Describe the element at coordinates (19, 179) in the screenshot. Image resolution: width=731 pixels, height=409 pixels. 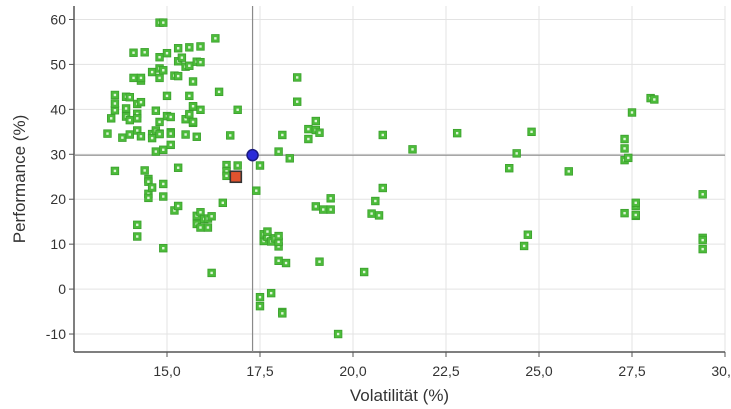
I see `y-axis-title: Performance (%)` at that location.